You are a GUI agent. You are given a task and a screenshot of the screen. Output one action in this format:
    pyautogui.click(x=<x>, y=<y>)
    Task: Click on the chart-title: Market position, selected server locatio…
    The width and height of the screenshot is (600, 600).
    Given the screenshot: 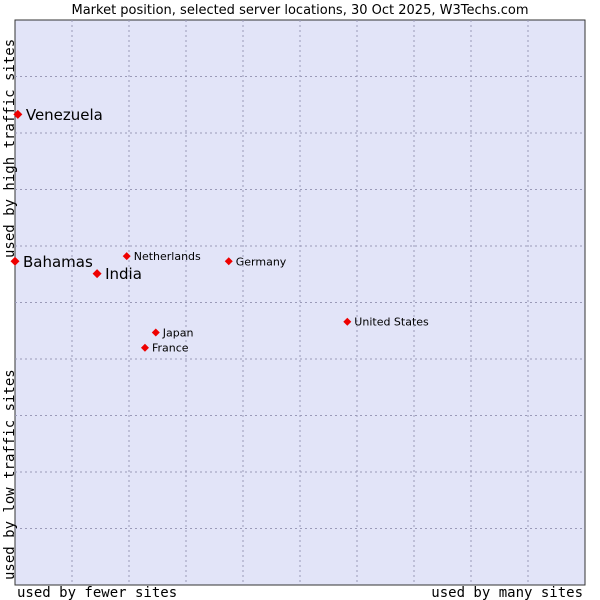 What is the action you would take?
    pyautogui.click(x=299, y=10)
    